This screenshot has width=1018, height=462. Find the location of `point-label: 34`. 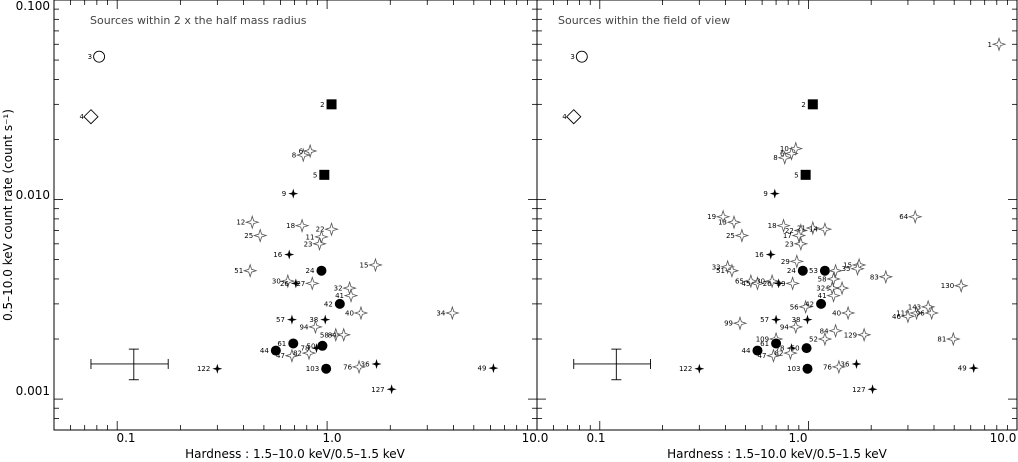

point-label: 34 is located at coordinates (440, 314).